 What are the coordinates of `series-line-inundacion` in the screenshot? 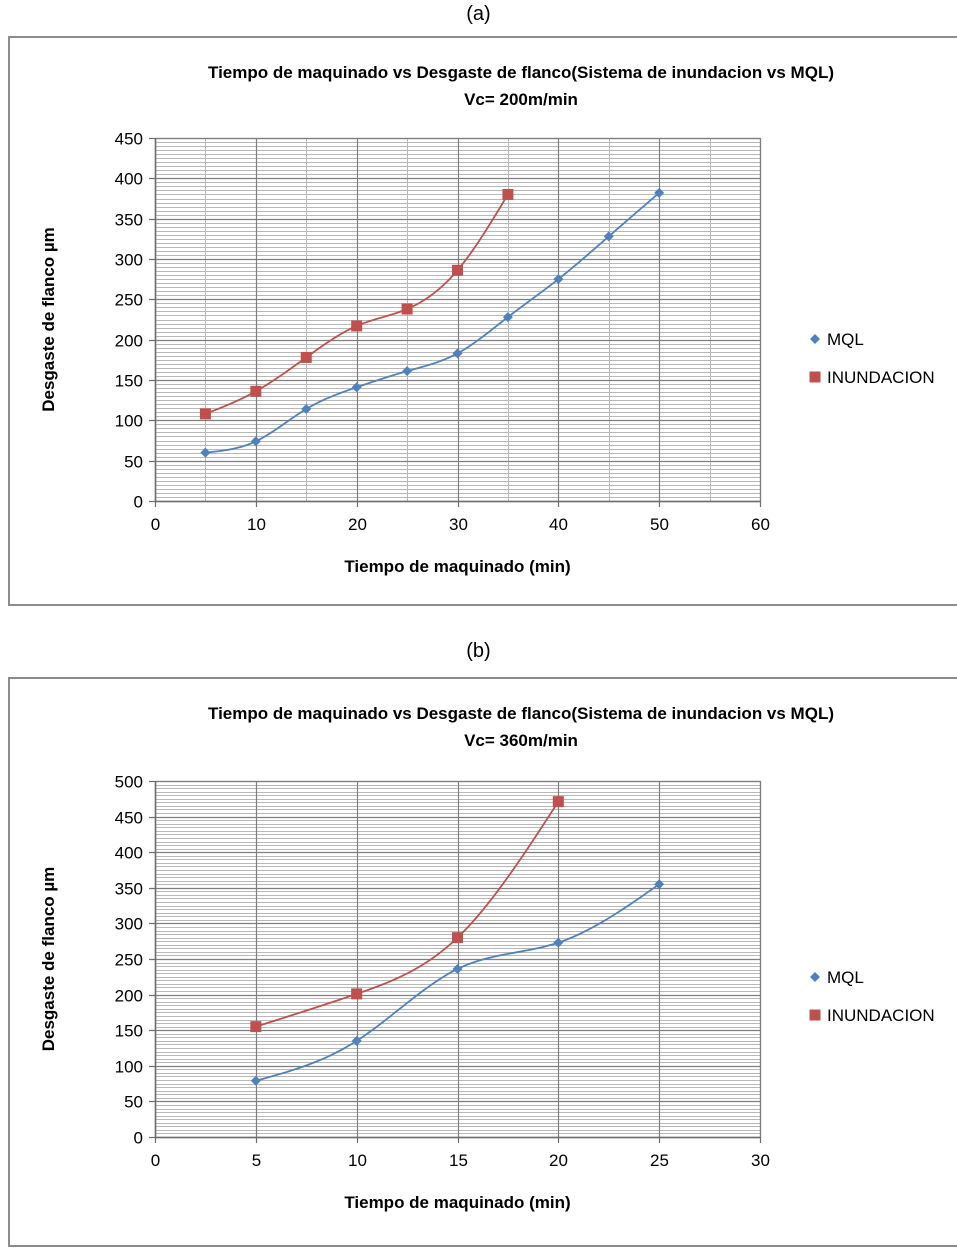 It's located at (407, 914).